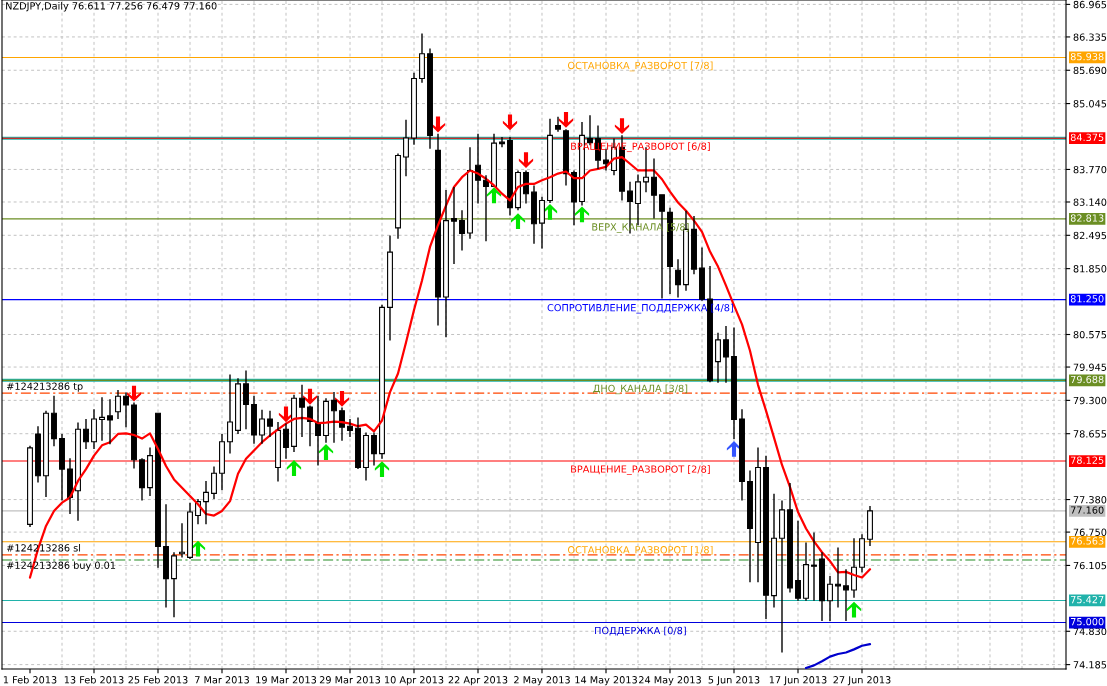 This screenshot has width=1107, height=686. What do you see at coordinates (1087, 541) in the screenshot?
I see `ref-line-label: 76.563` at bounding box center [1087, 541].